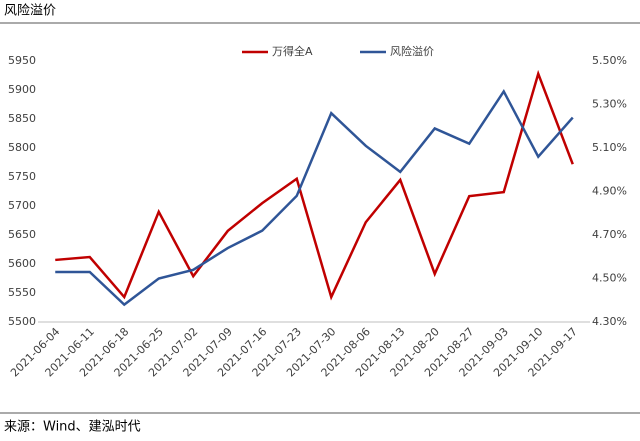 The height and width of the screenshot is (441, 640). Describe the element at coordinates (22, 234) in the screenshot. I see `y-tick-label: 5650` at that location.